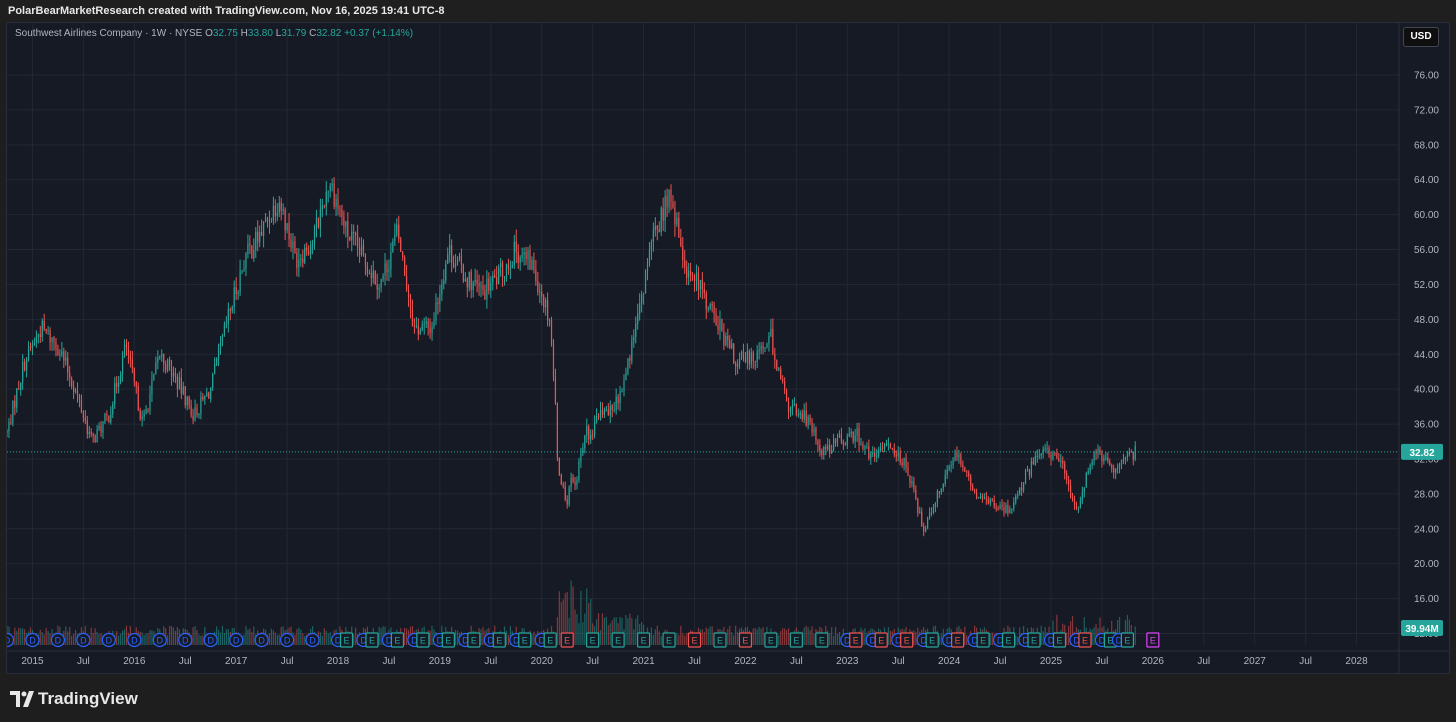 Image resolution: width=1456 pixels, height=722 pixels. What do you see at coordinates (1421, 37) in the screenshot?
I see `currency-button: USD` at bounding box center [1421, 37].